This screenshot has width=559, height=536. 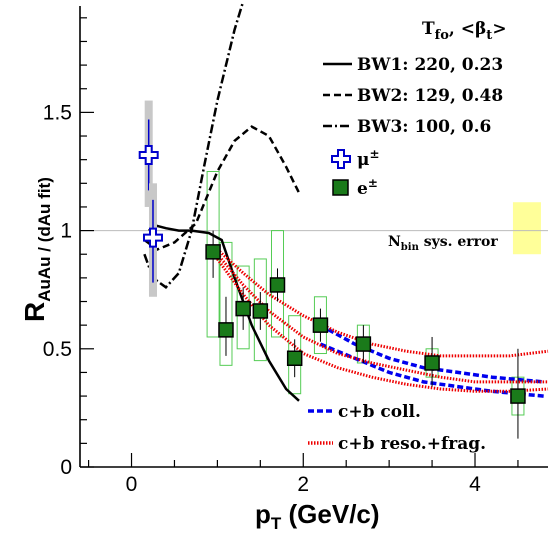 I want to click on legend-label-mu-main: μ, so click(x=363, y=160).